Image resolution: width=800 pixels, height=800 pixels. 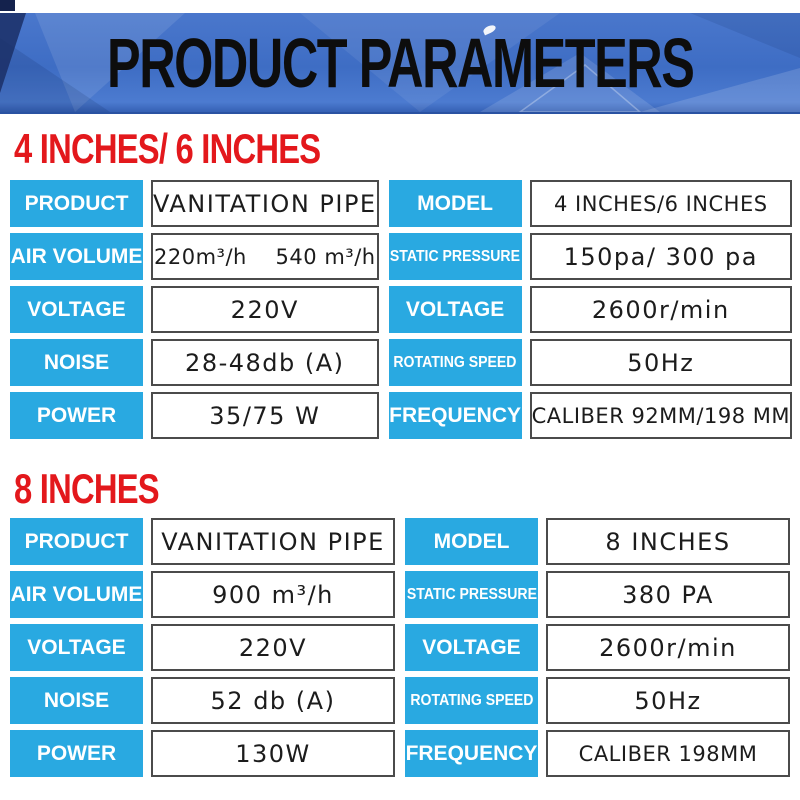 What do you see at coordinates (660, 415) in the screenshot?
I see `param-value-cell: CALIBER 92MM/198 MM` at bounding box center [660, 415].